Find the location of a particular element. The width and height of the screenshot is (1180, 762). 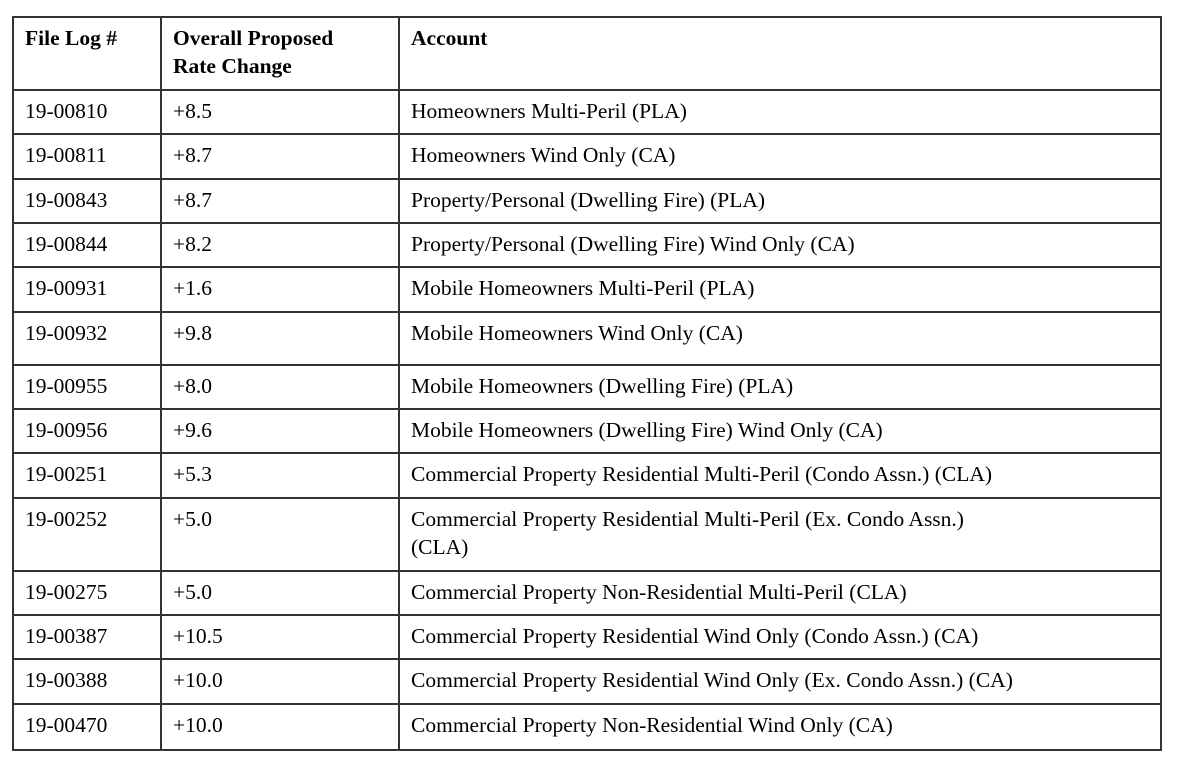

rate-change-cell: +9.6 is located at coordinates (280, 431).